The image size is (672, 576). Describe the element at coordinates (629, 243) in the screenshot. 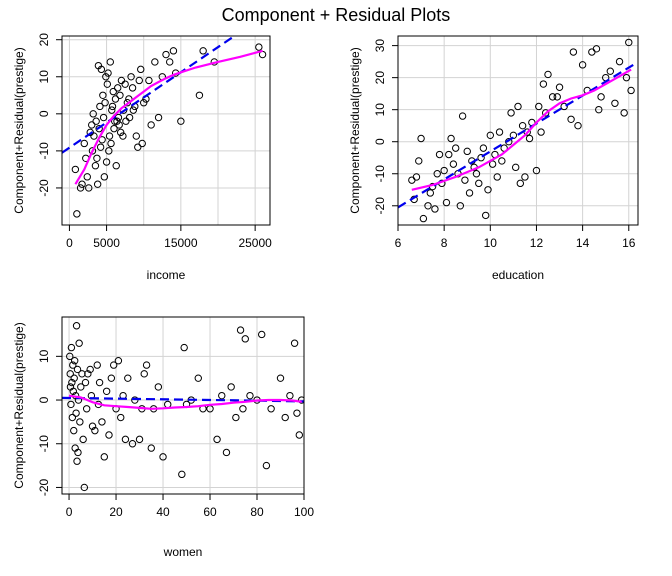

I see `education-x-tick-label: 16` at that location.